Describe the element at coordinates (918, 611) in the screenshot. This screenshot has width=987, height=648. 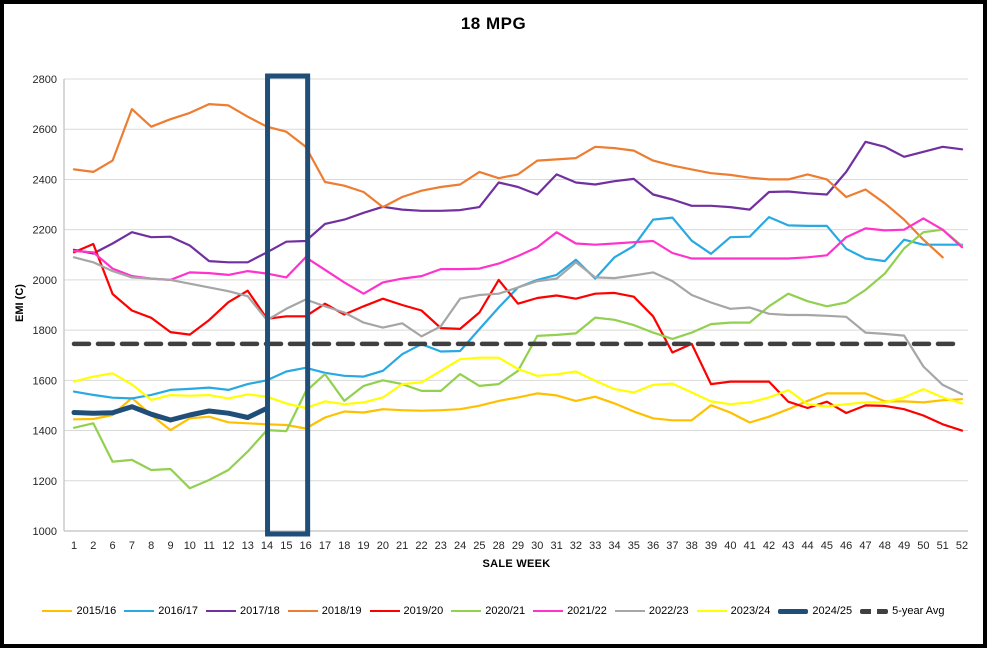
I see `legend-label: 5-year Avg` at that location.